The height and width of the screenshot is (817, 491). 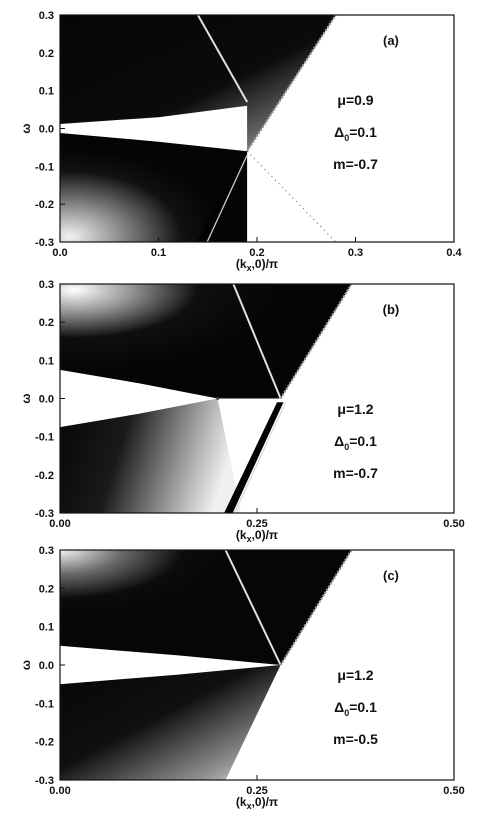 I want to click on parameter-annotation: m=-0.5, so click(x=355, y=739).